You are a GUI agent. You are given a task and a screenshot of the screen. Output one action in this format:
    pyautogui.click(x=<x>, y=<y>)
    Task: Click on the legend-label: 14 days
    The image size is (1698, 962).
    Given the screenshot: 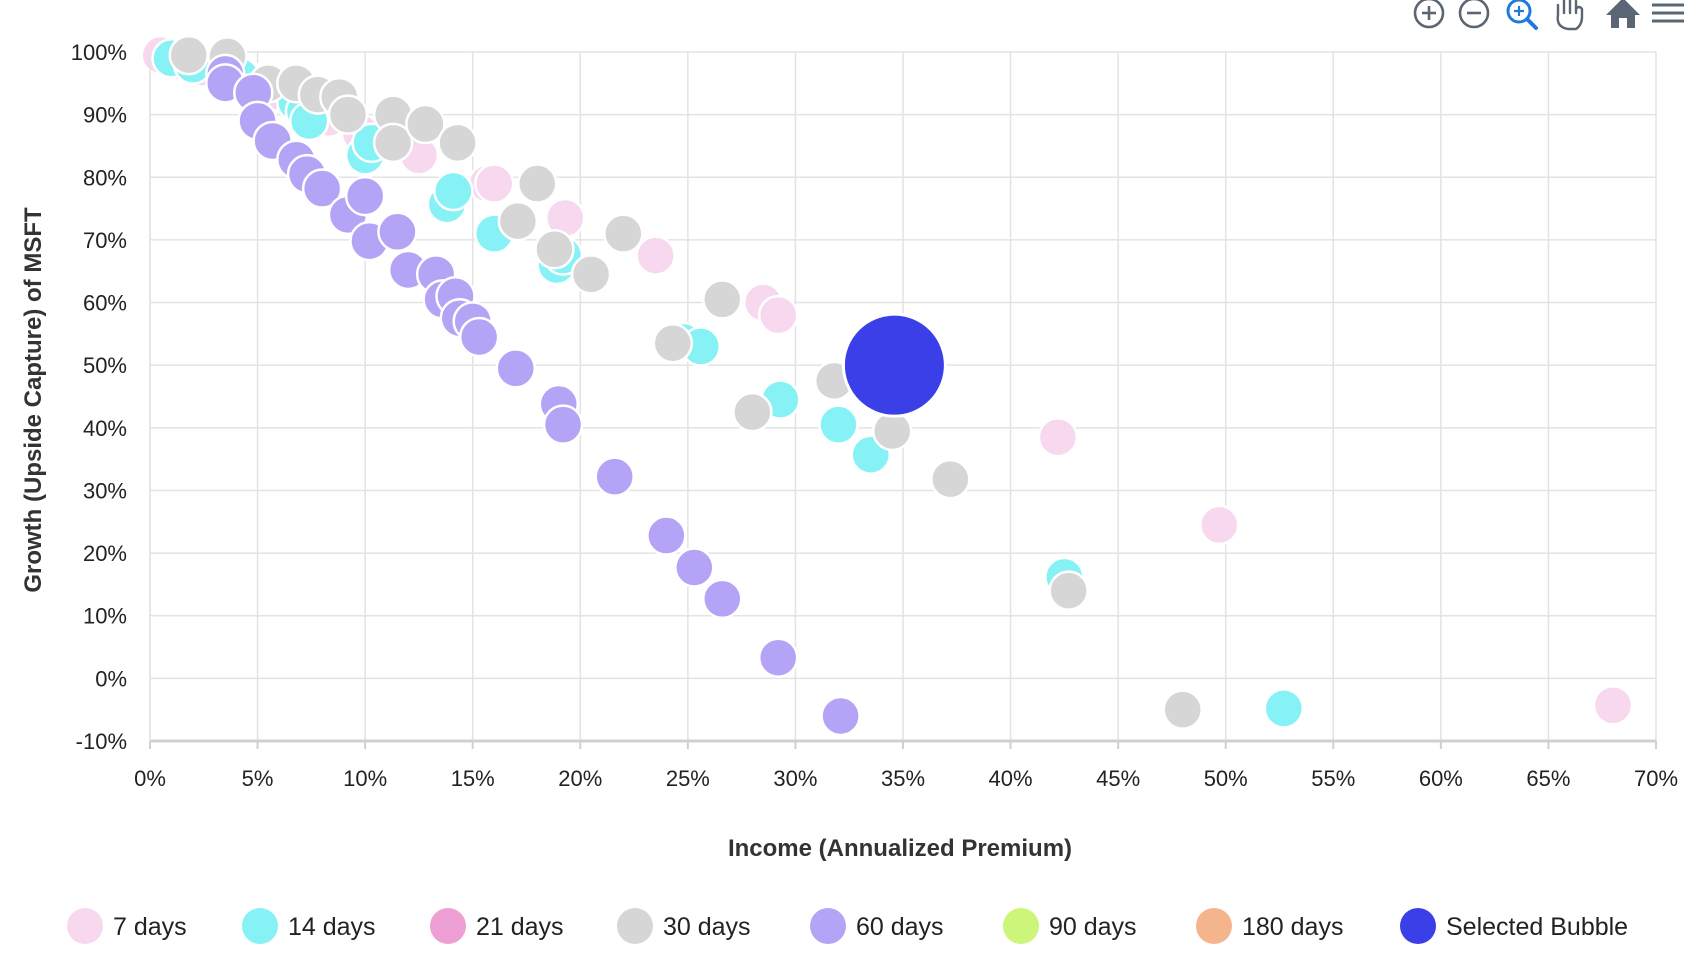 What is the action you would take?
    pyautogui.click(x=332, y=927)
    